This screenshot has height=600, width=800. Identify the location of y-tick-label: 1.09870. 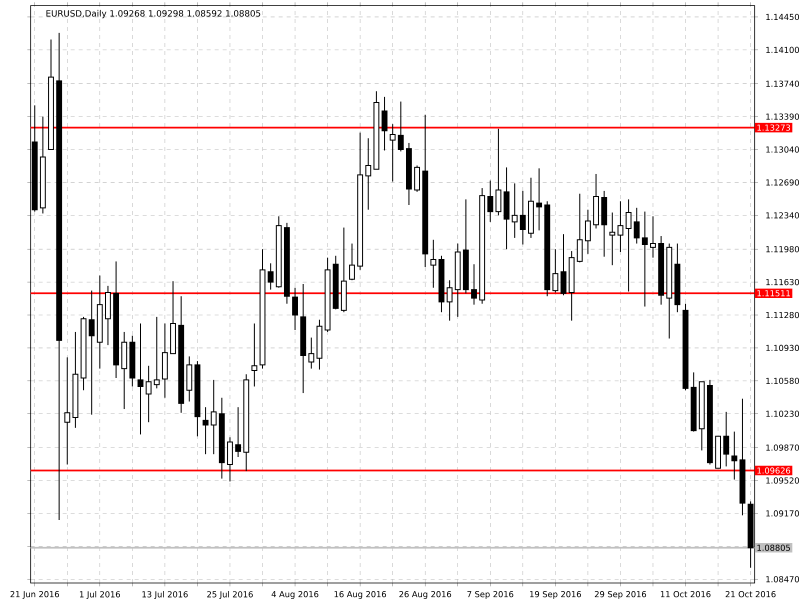
(782, 447).